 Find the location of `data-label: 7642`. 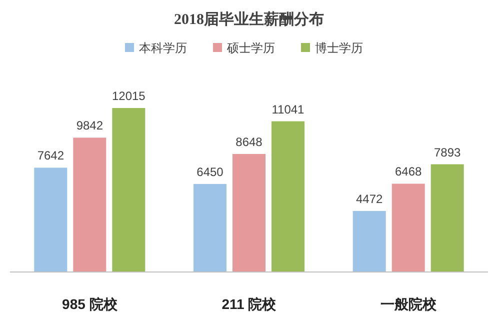

data-label: 7642 is located at coordinates (50, 155).